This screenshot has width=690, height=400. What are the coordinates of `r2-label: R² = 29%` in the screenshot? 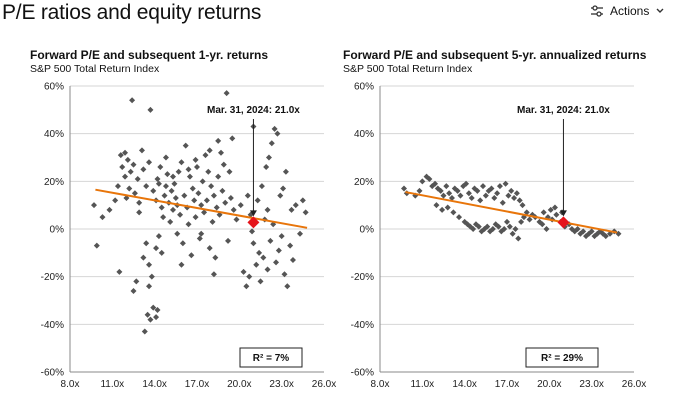 It's located at (562, 358).